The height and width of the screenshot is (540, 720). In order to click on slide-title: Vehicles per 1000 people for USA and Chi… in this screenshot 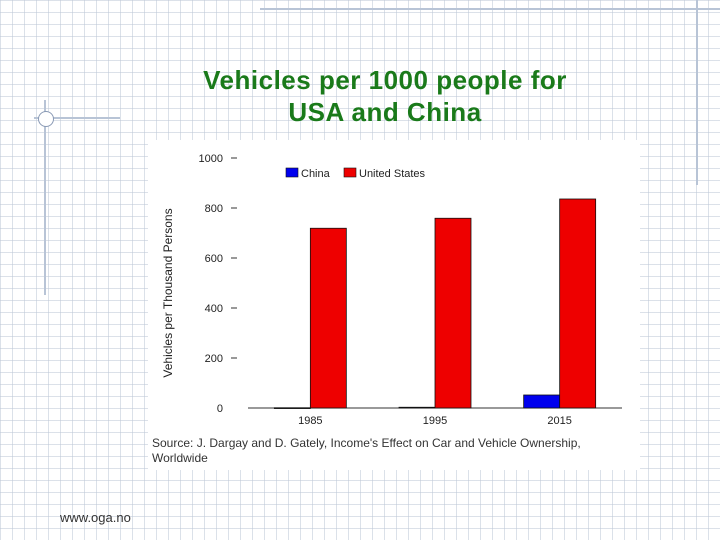, I will do `click(385, 96)`.